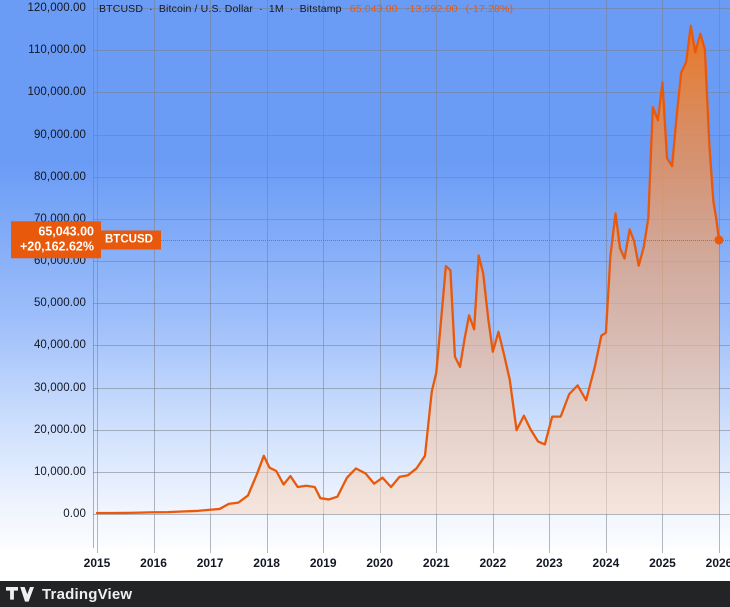 Image resolution: width=730 pixels, height=607 pixels. Describe the element at coordinates (87, 594) in the screenshot. I see `tradingview-brand-label: TradingView` at that location.